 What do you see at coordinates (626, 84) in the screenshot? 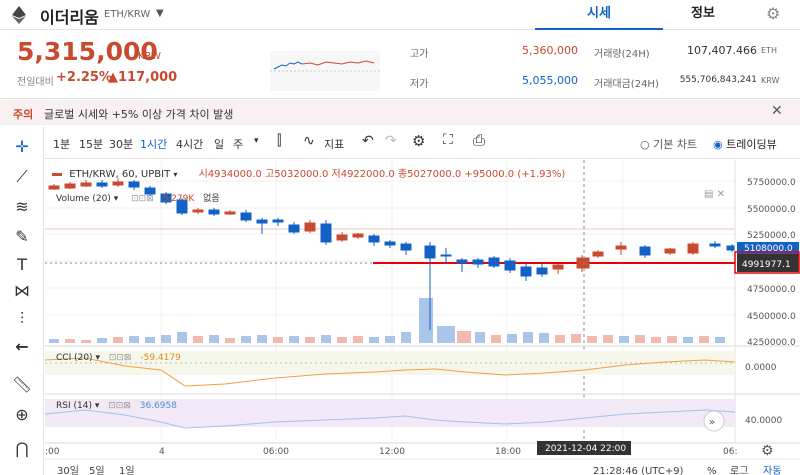
I see `amount-label: 거래대금(24H)` at bounding box center [626, 84].